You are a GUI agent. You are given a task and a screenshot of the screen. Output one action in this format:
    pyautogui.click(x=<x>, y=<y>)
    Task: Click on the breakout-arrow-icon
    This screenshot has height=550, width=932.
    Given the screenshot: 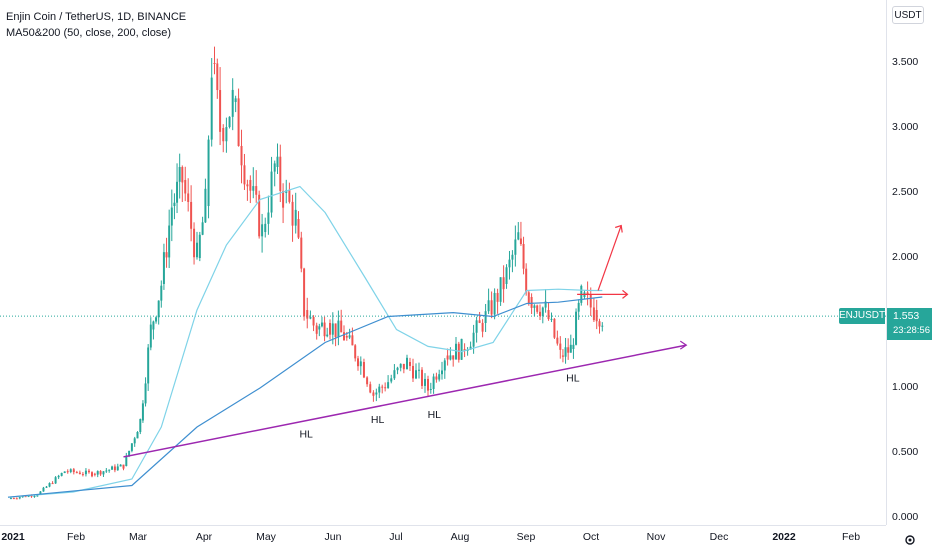 What is the action you would take?
    pyautogui.click(x=619, y=228)
    